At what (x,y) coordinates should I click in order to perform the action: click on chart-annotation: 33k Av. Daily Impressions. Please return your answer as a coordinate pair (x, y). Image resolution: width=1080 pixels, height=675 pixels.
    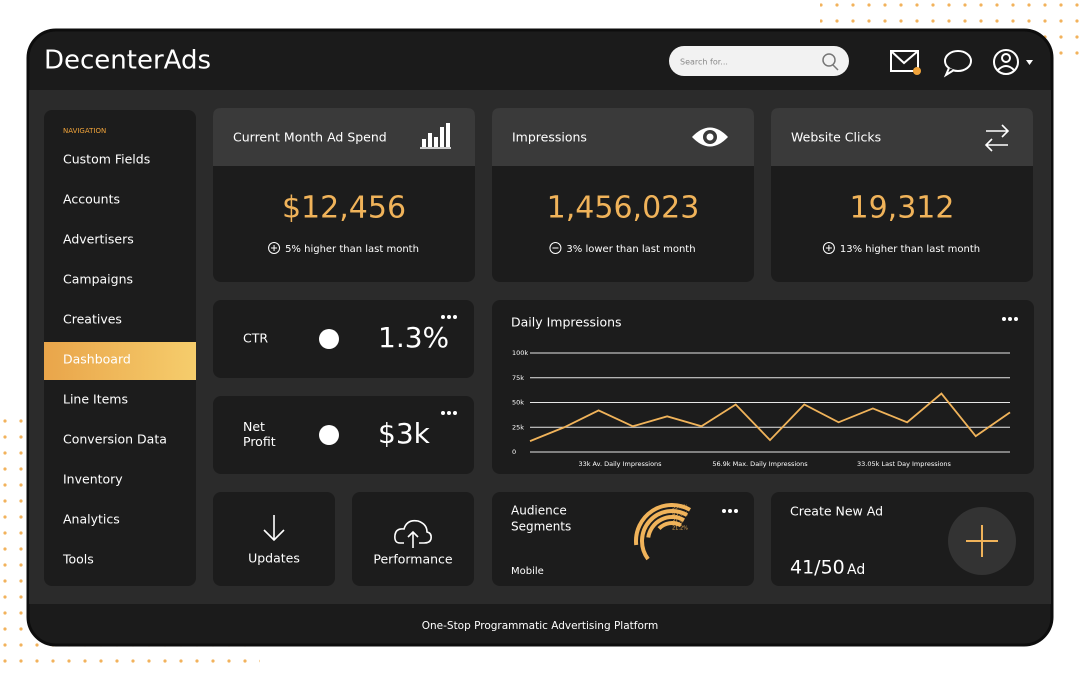
    Looking at the image, I should click on (620, 464).